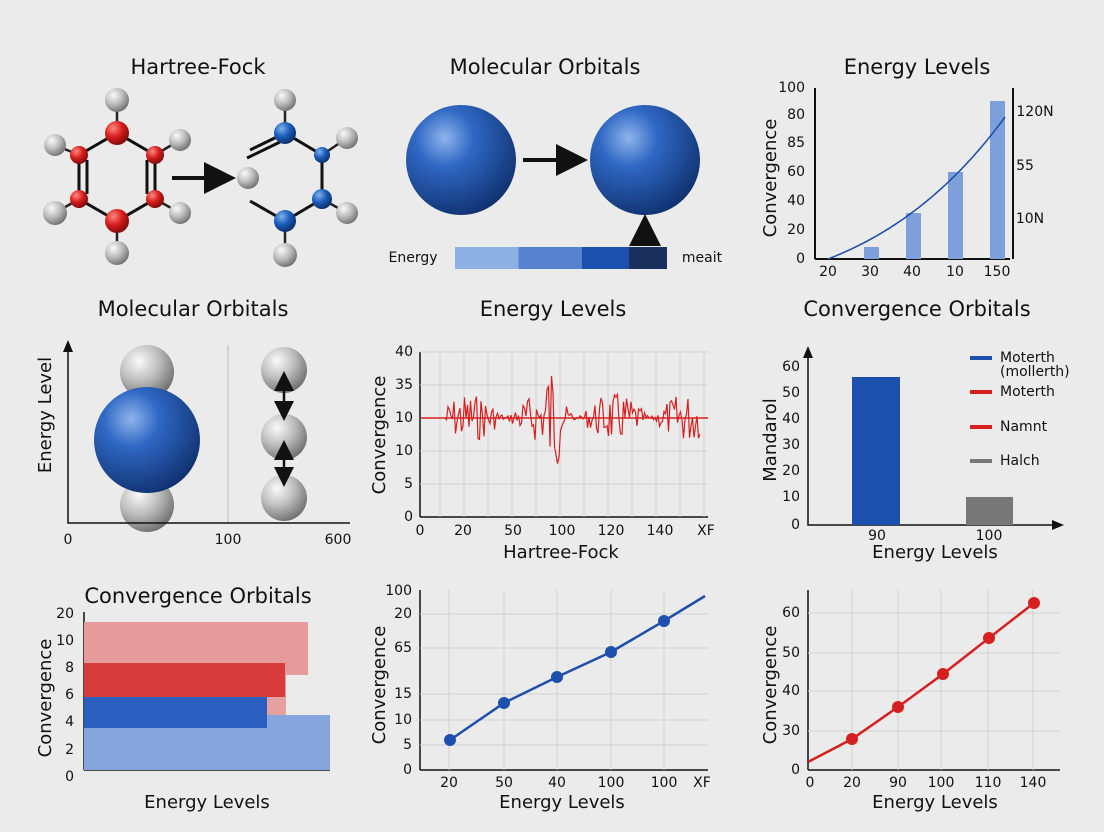 This screenshot has width=1104, height=832. Describe the element at coordinates (1024, 427) in the screenshot. I see `legend-label: Namnt` at that location.